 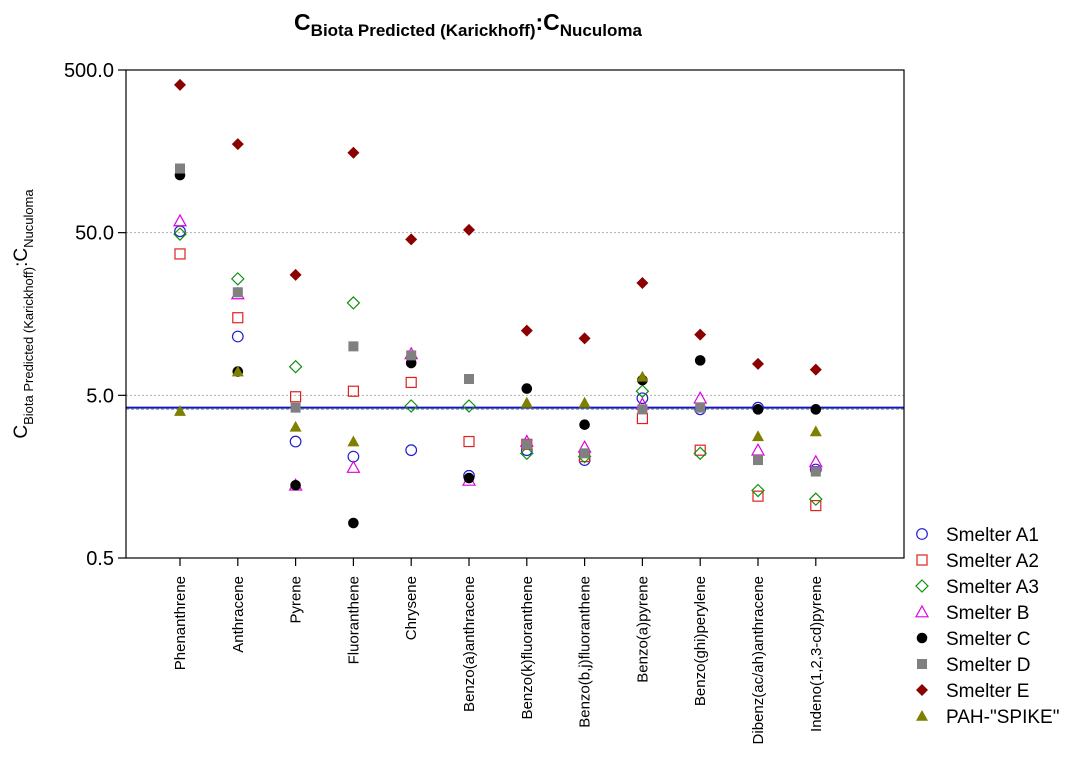 I want to click on reference-line, so click(x=515, y=408).